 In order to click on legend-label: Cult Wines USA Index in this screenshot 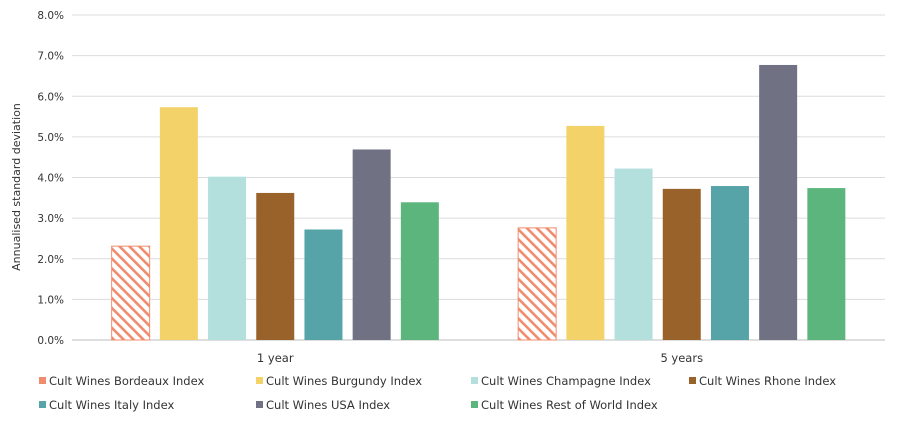, I will do `click(328, 405)`.